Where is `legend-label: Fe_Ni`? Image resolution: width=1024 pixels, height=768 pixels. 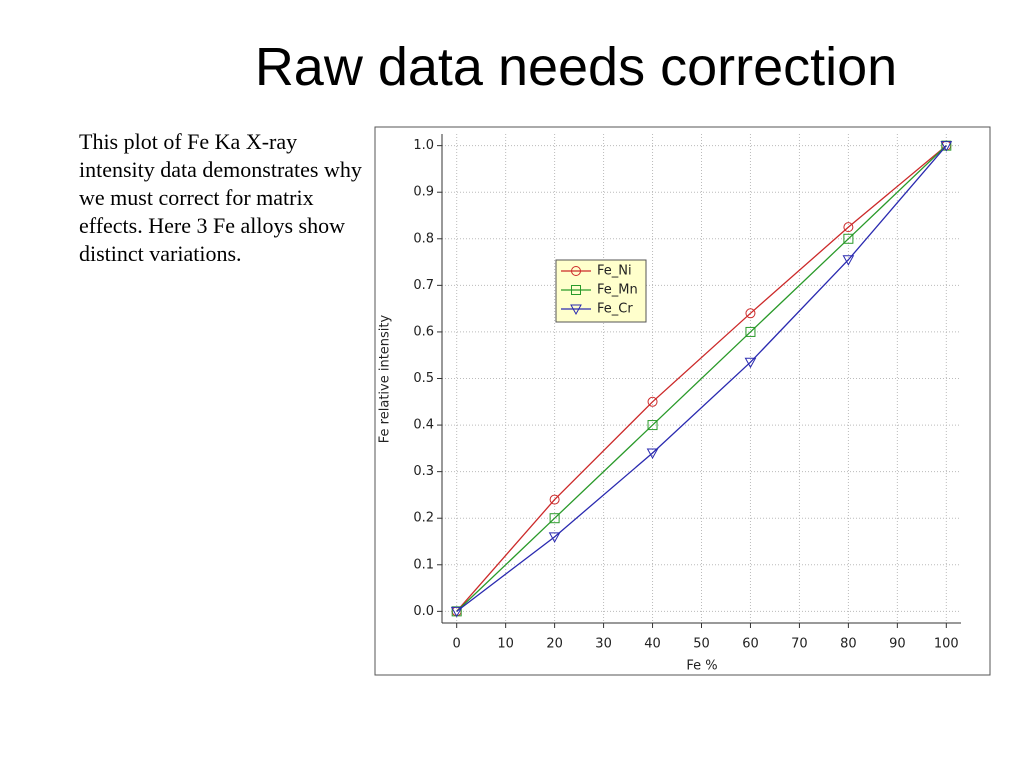
legend-label: Fe_Ni is located at coordinates (614, 271).